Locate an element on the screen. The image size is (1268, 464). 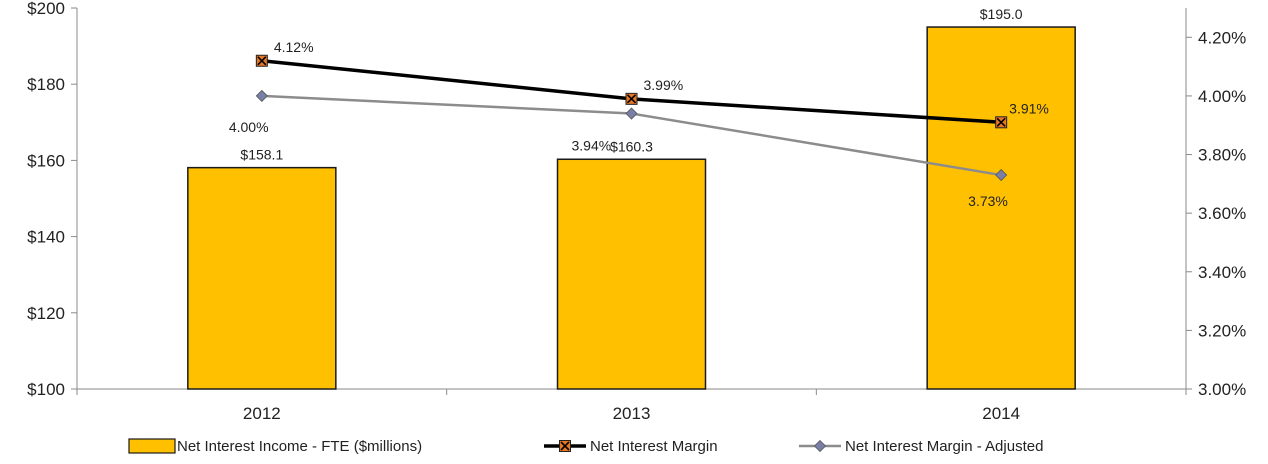
y-right-tick-label: 3.60% is located at coordinates (1222, 213).